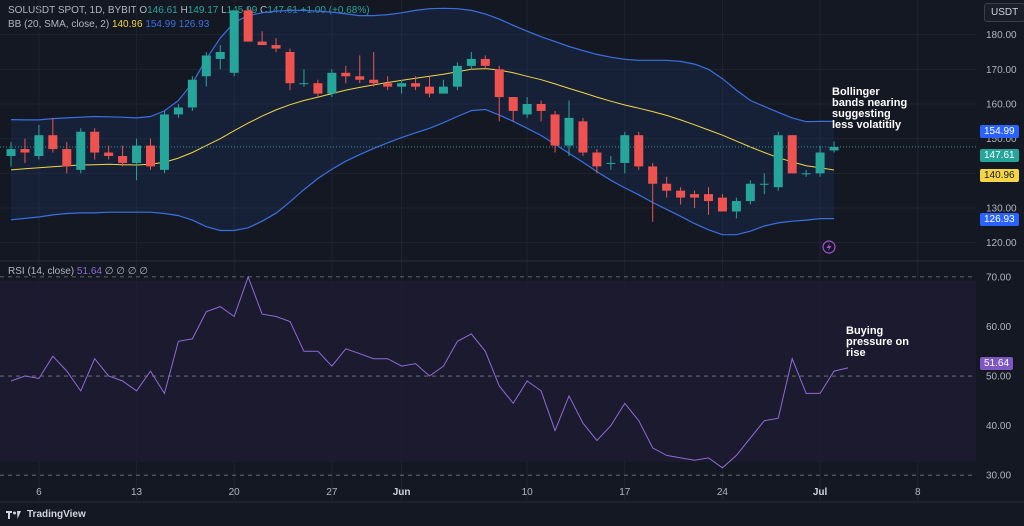 The height and width of the screenshot is (526, 1024). I want to click on rsi-axis: 70.00 60.00 50.00 40.00 30.00, so click(998, 376).